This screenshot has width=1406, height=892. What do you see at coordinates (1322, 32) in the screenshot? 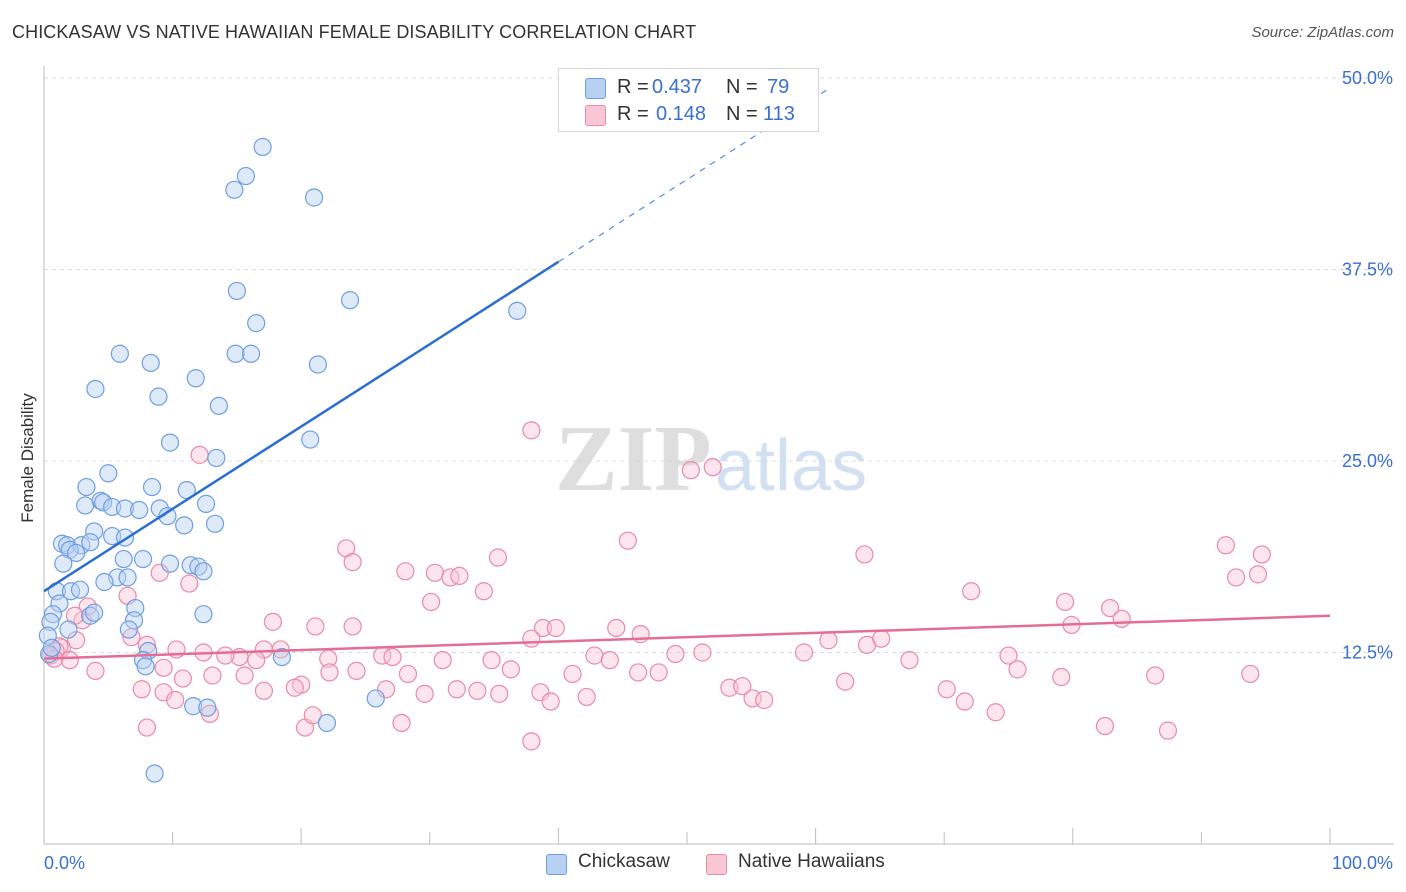
I see `source-label: Source: ZipAtlas.com` at bounding box center [1322, 32].